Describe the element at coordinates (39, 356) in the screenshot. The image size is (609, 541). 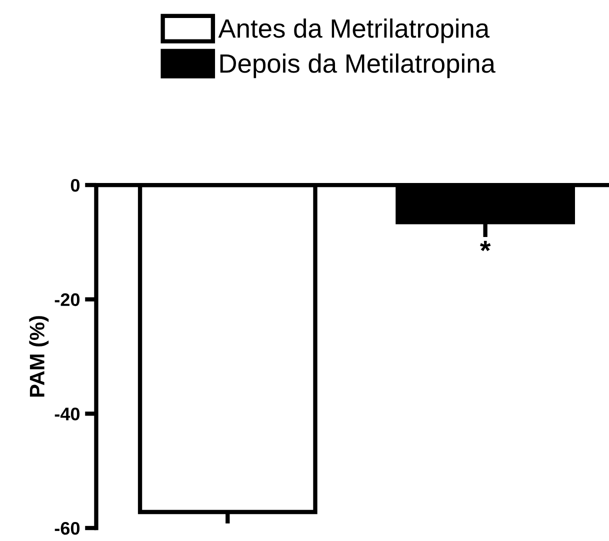
I see `y-axis-title: PAM (%)` at that location.